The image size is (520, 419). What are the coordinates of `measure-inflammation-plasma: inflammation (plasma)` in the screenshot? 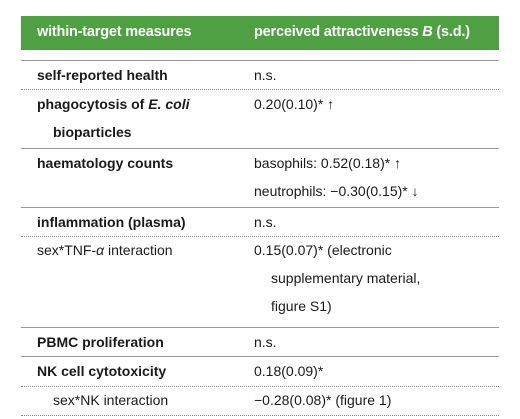 It's located at (111, 222).